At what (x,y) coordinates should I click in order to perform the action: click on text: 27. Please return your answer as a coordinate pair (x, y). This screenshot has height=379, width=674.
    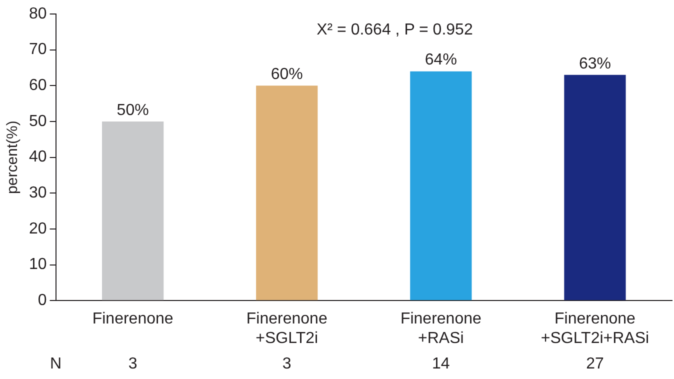
    Looking at the image, I should click on (595, 363).